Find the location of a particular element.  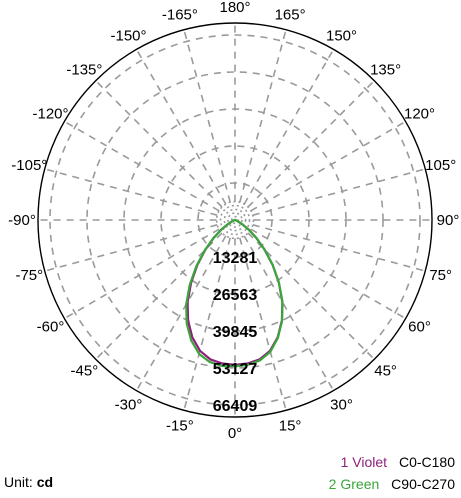

angle-tick-label: -45° is located at coordinates (85, 371).